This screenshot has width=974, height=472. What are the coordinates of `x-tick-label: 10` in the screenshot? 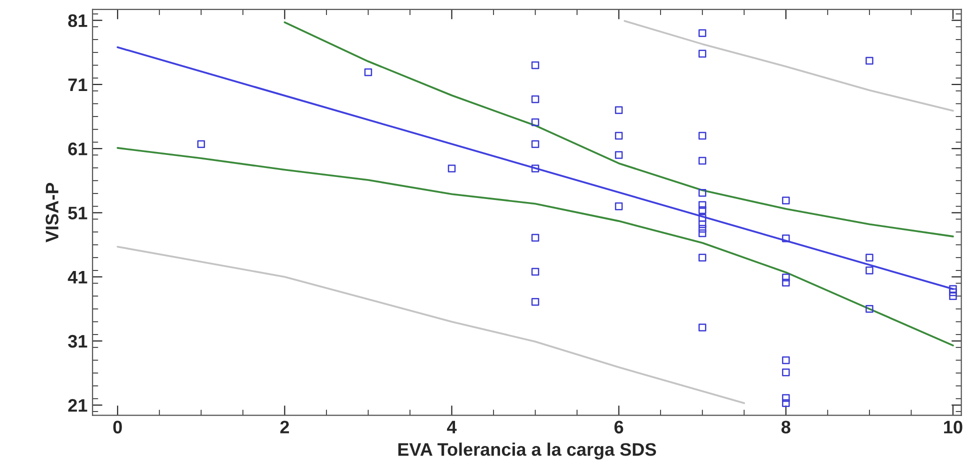 It's located at (953, 427).